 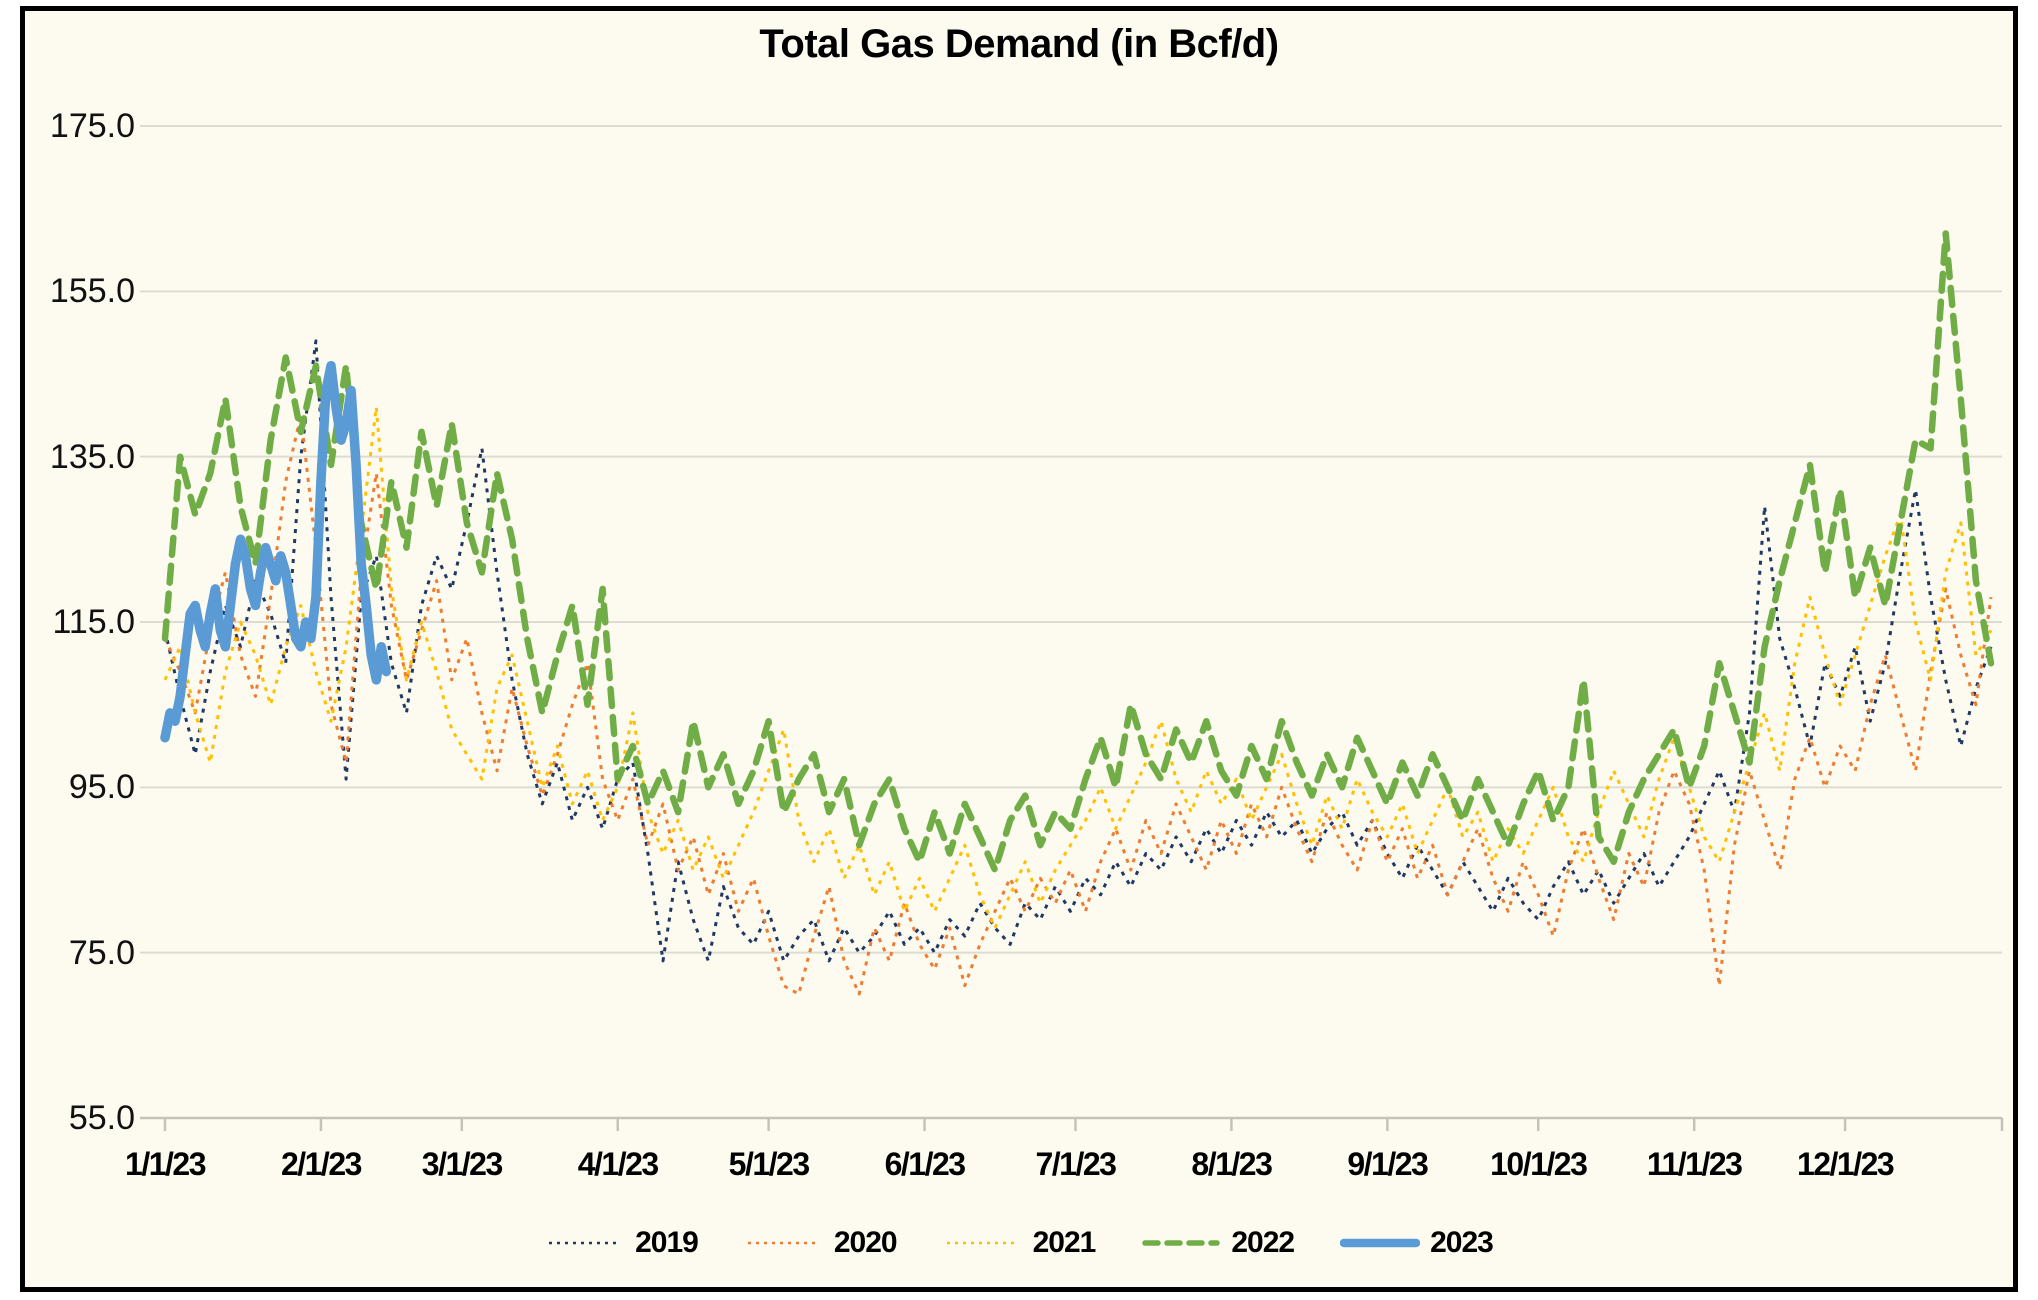 I want to click on x-tick-label: 2/1/23, so click(x=321, y=1164).